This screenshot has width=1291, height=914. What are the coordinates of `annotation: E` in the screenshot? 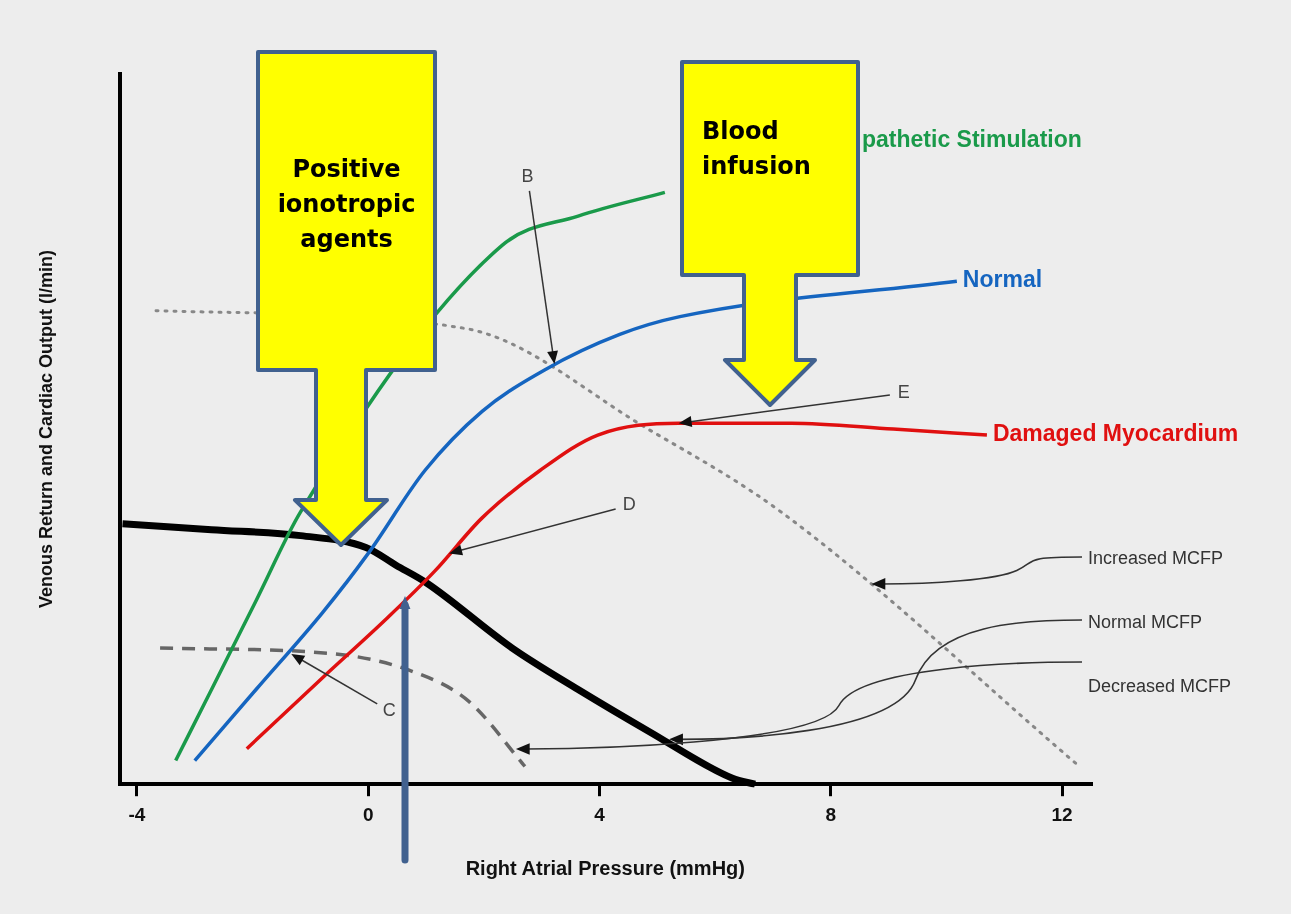 It's located at (903, 392).